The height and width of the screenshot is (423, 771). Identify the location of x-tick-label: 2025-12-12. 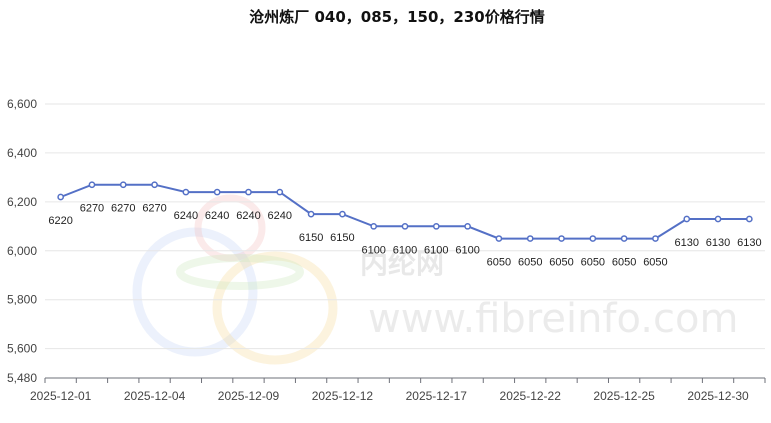
(343, 396).